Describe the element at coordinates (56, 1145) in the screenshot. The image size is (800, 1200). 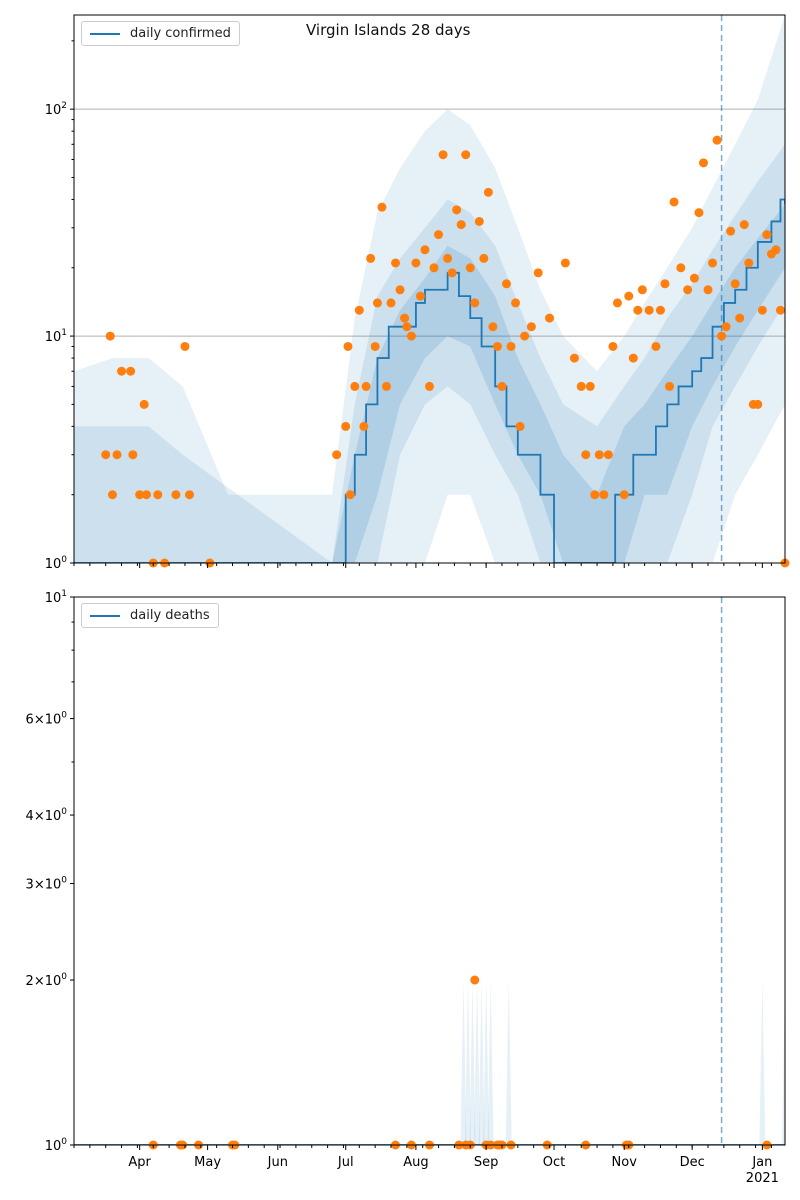
I see `y-tick-label: 100` at that location.